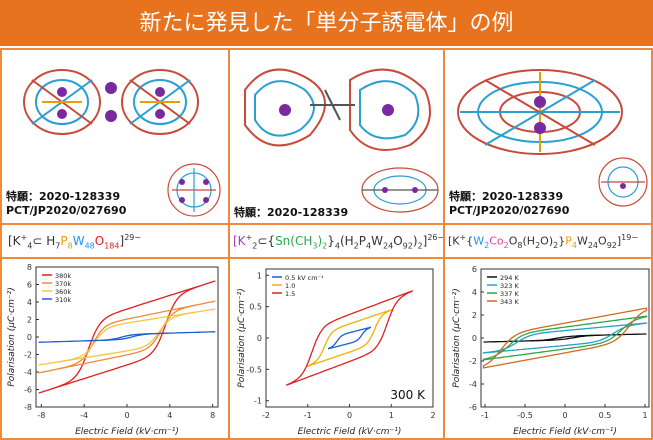  Describe the element at coordinates (304, 278) in the screenshot. I see `legend-label: 0.5 kV cm⁻¹` at that location.